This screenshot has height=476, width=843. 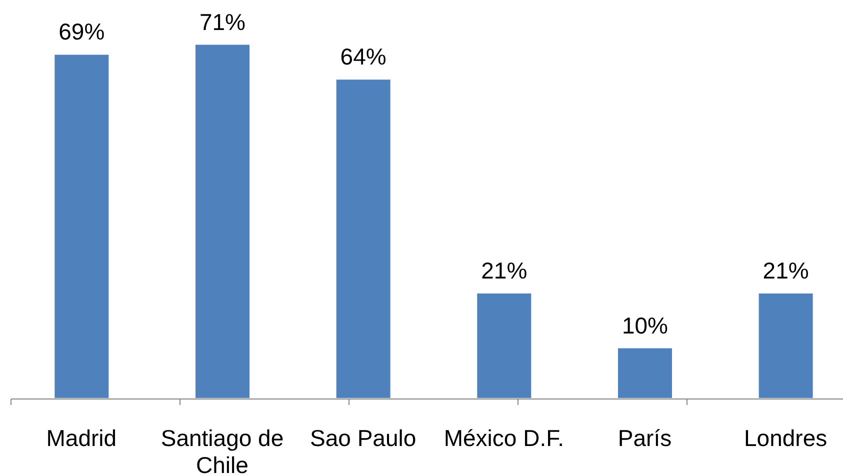 What do you see at coordinates (645, 325) in the screenshot?
I see `data-label: 10%` at bounding box center [645, 325].